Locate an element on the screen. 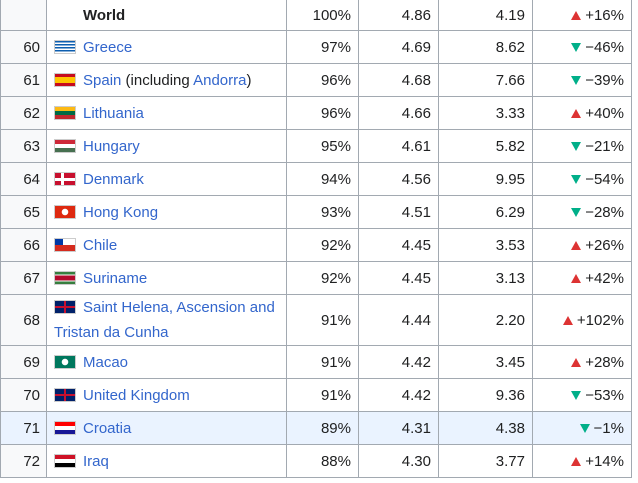 Image resolution: width=638 pixels, height=483 pixels. country-cell: Spain (including Andorra) is located at coordinates (166, 80).